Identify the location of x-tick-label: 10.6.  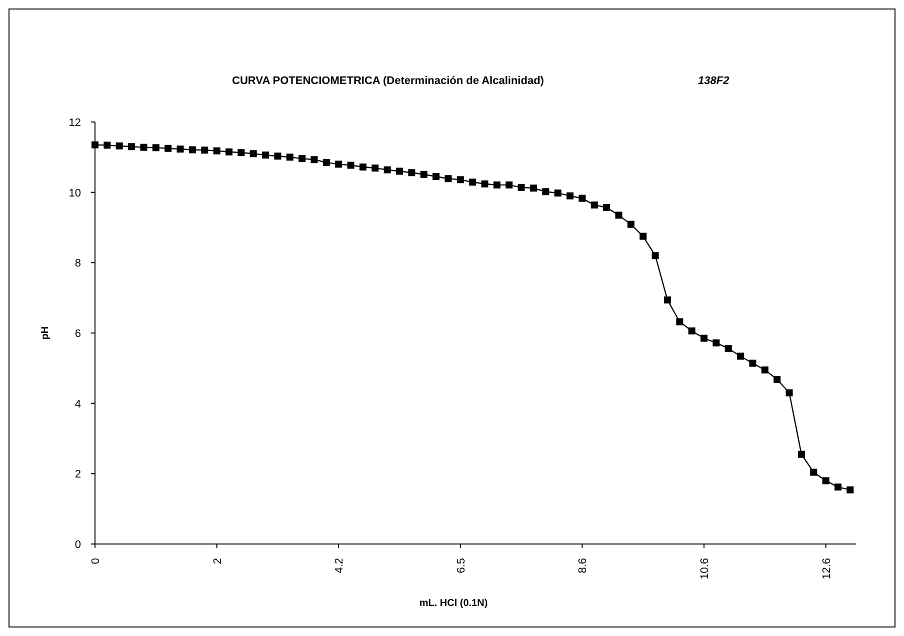
(705, 569).